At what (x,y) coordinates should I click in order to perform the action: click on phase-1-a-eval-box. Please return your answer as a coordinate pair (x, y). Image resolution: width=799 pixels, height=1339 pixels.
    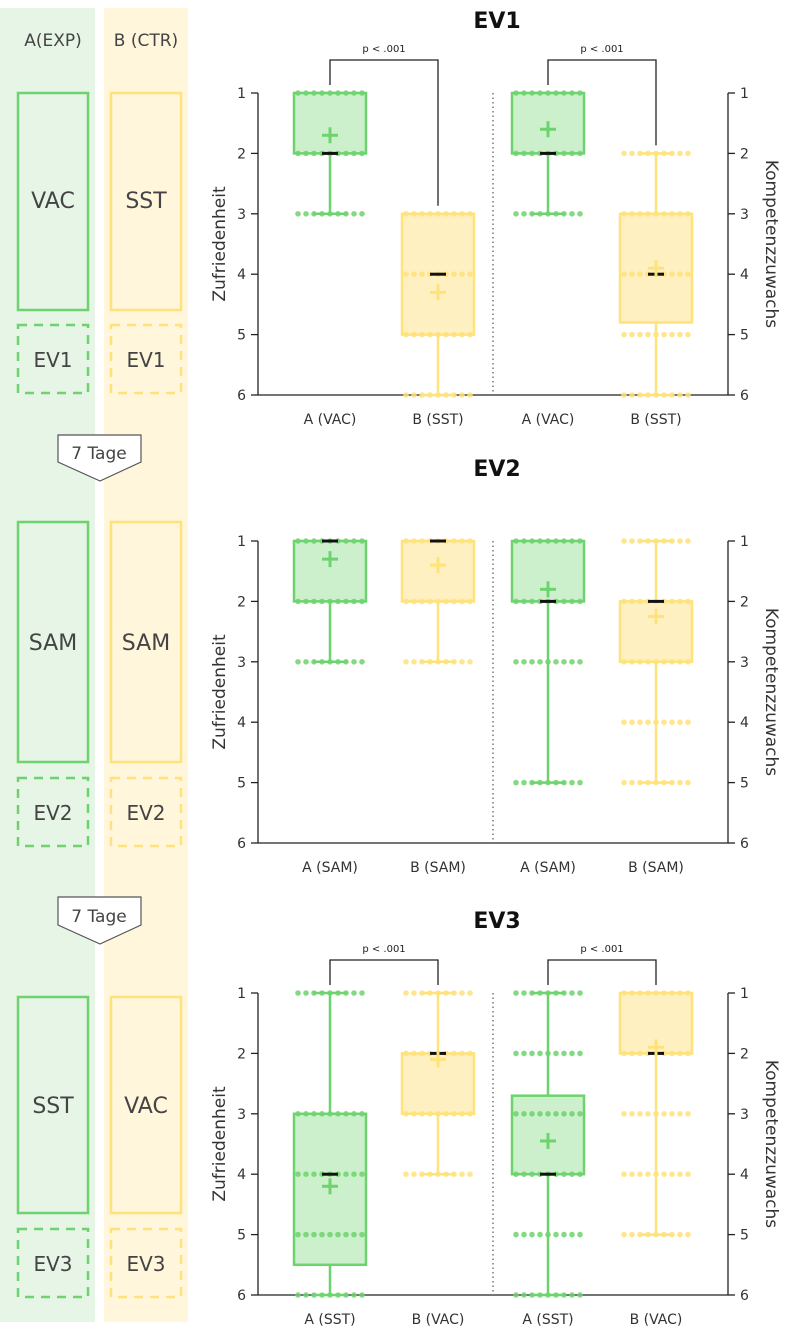
    Looking at the image, I should click on (53, 359).